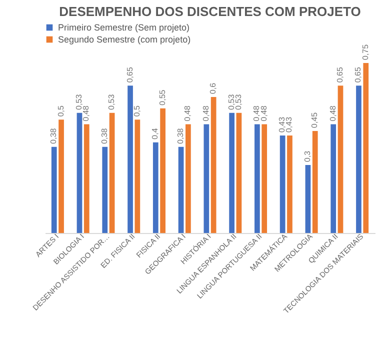 This screenshot has width=384, height=362. What do you see at coordinates (365, 52) in the screenshot?
I see `data-label: 0,75` at bounding box center [365, 52].